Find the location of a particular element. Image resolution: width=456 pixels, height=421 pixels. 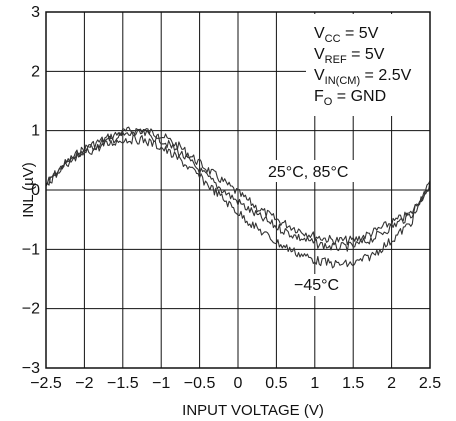

annotation-minus45c: −45°C is located at coordinates (316, 285).